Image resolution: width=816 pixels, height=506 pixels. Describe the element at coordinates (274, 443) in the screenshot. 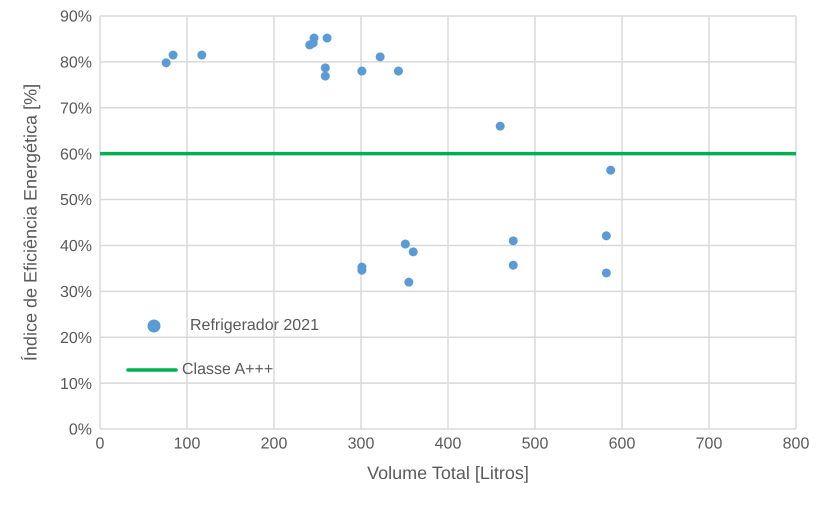

I see `x-tick-label: 200` at that location.